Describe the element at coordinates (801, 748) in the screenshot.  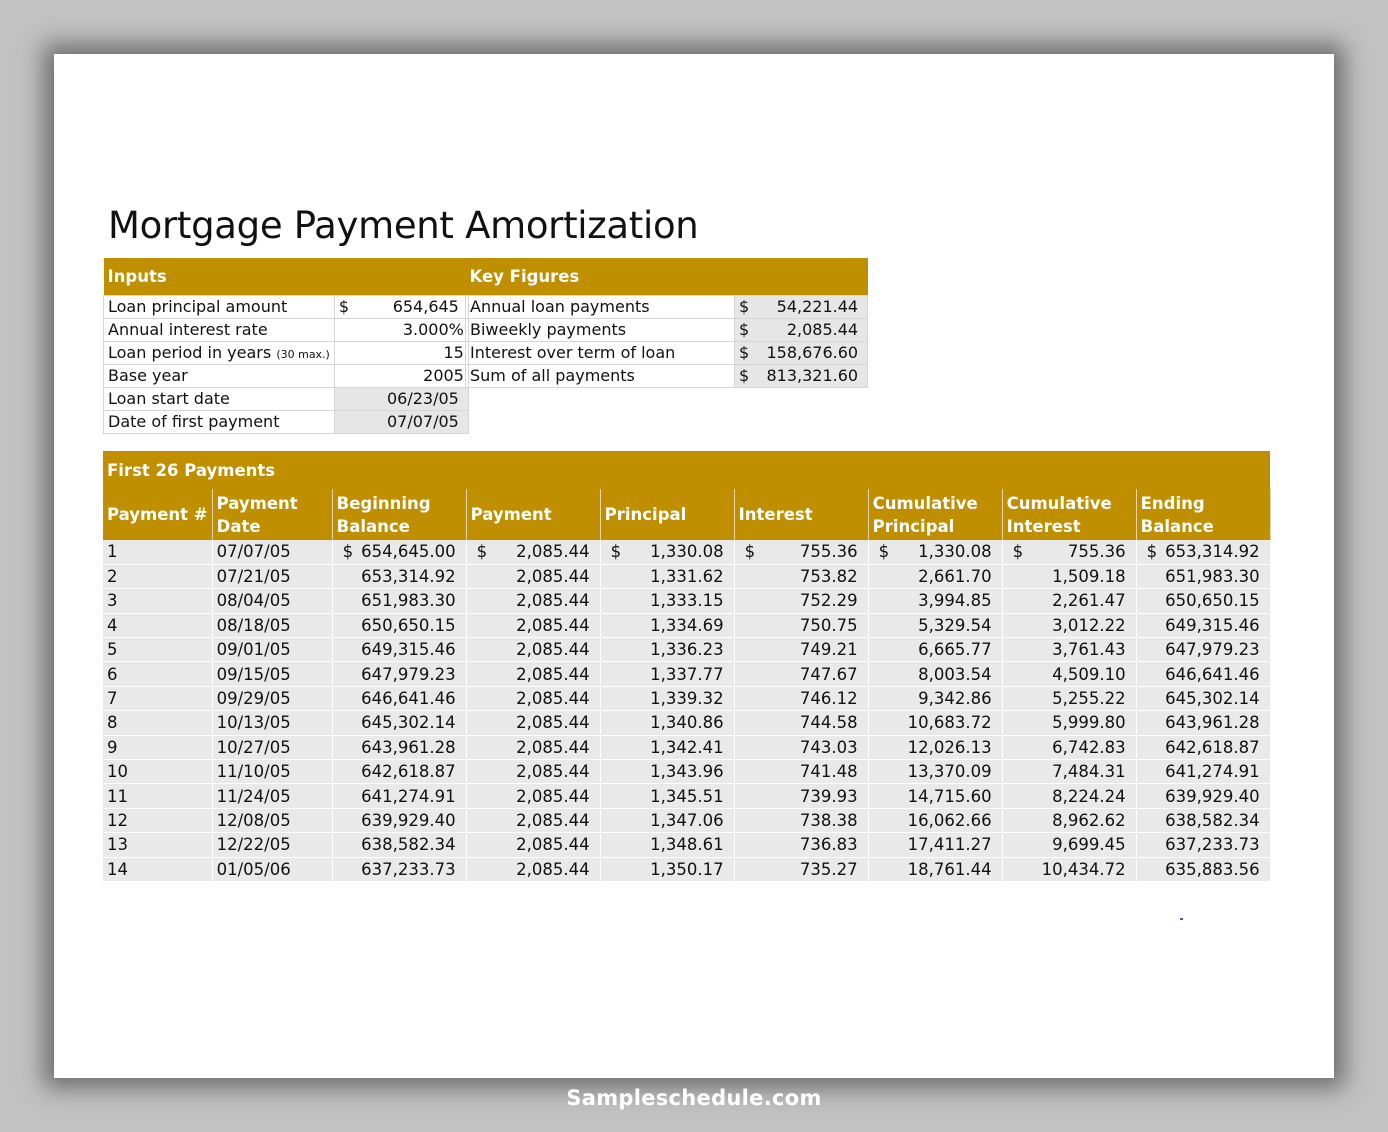
I see `payment-cell: 743.03` at that location.